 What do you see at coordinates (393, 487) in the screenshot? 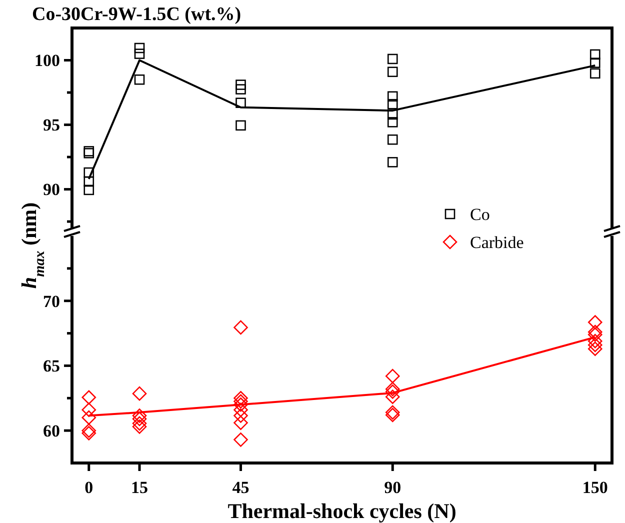
I see `x-tick-label: 90` at bounding box center [393, 487].